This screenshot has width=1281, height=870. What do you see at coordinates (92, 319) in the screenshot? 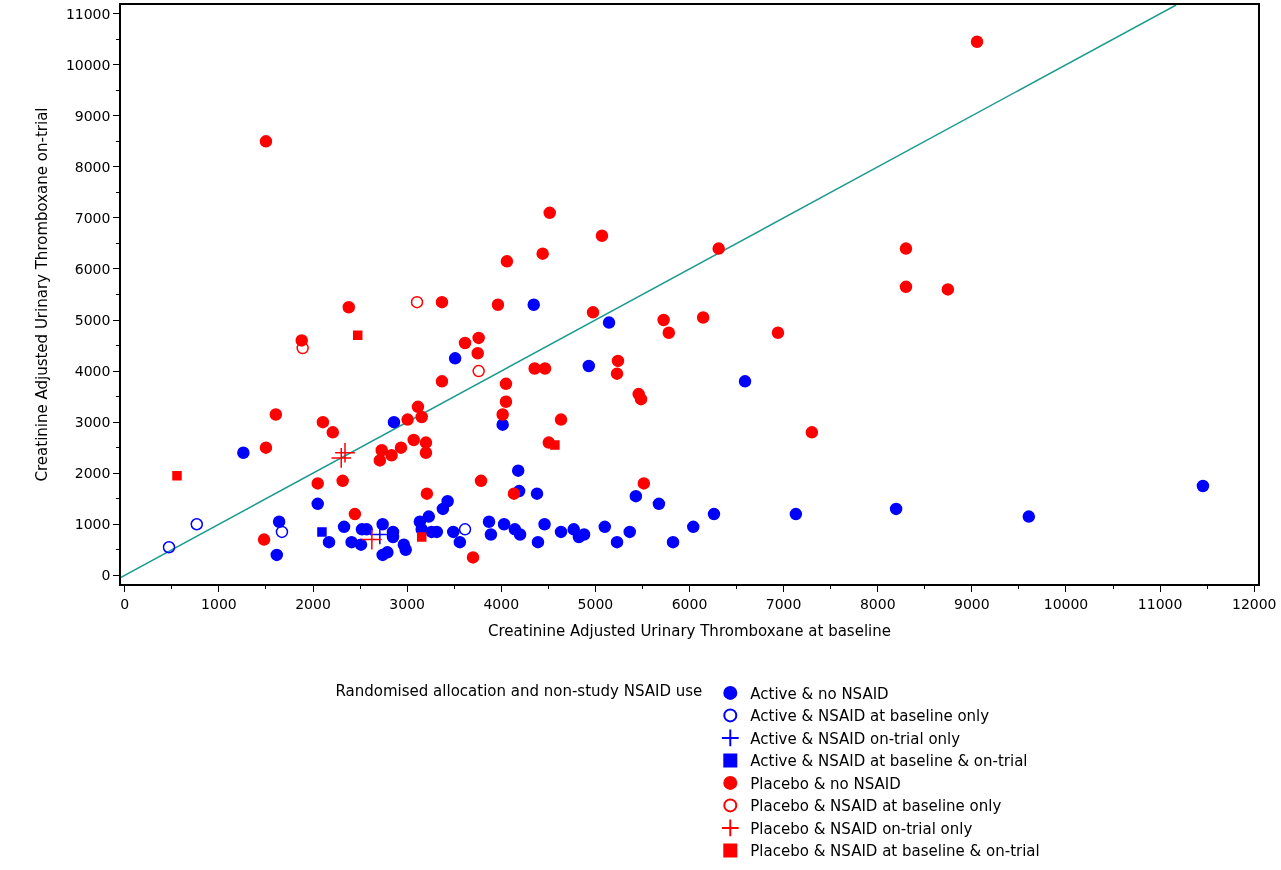
I see `y-tick-label: 5000` at bounding box center [92, 319].